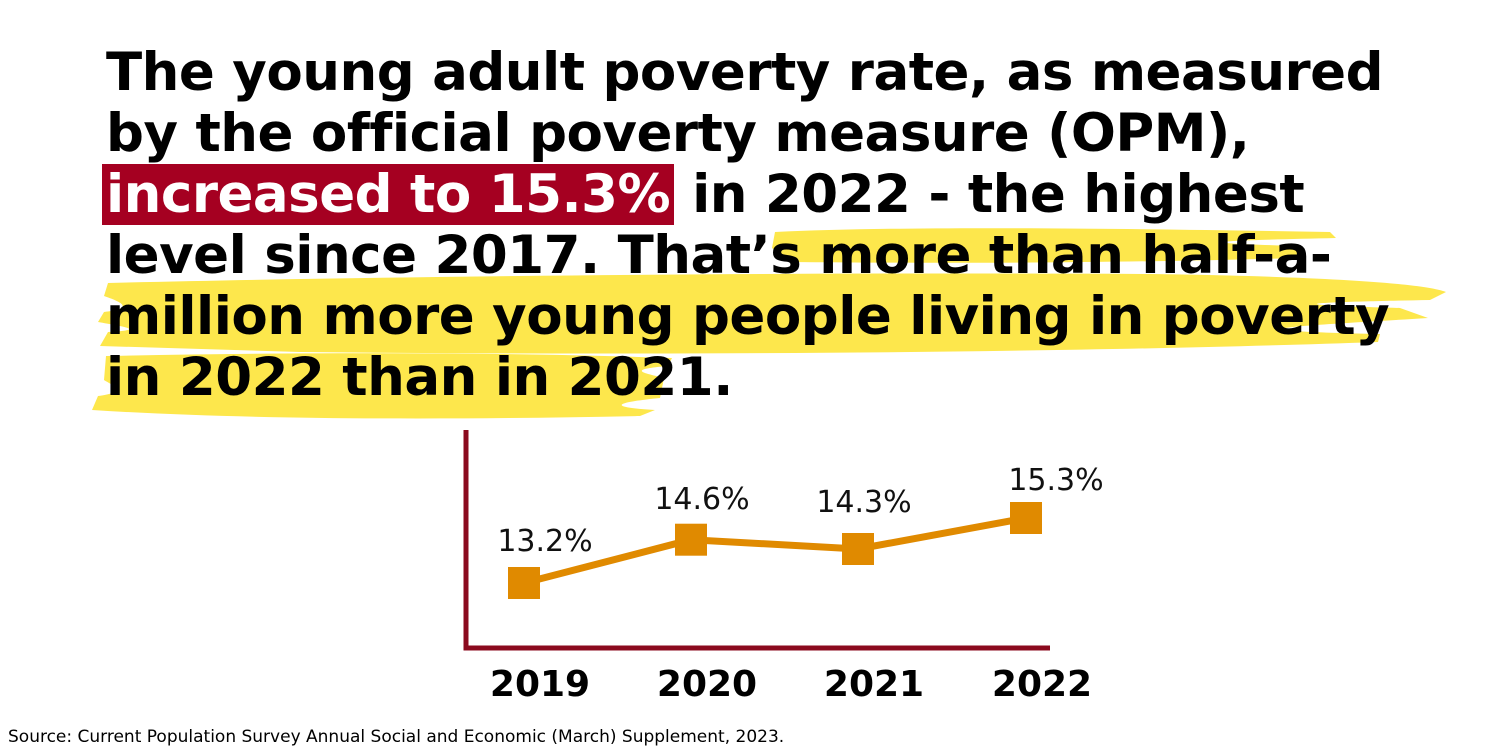 The height and width of the screenshot is (750, 1500). I want to click on headline-line-6: in 2022 than in 2021., so click(741, 377).